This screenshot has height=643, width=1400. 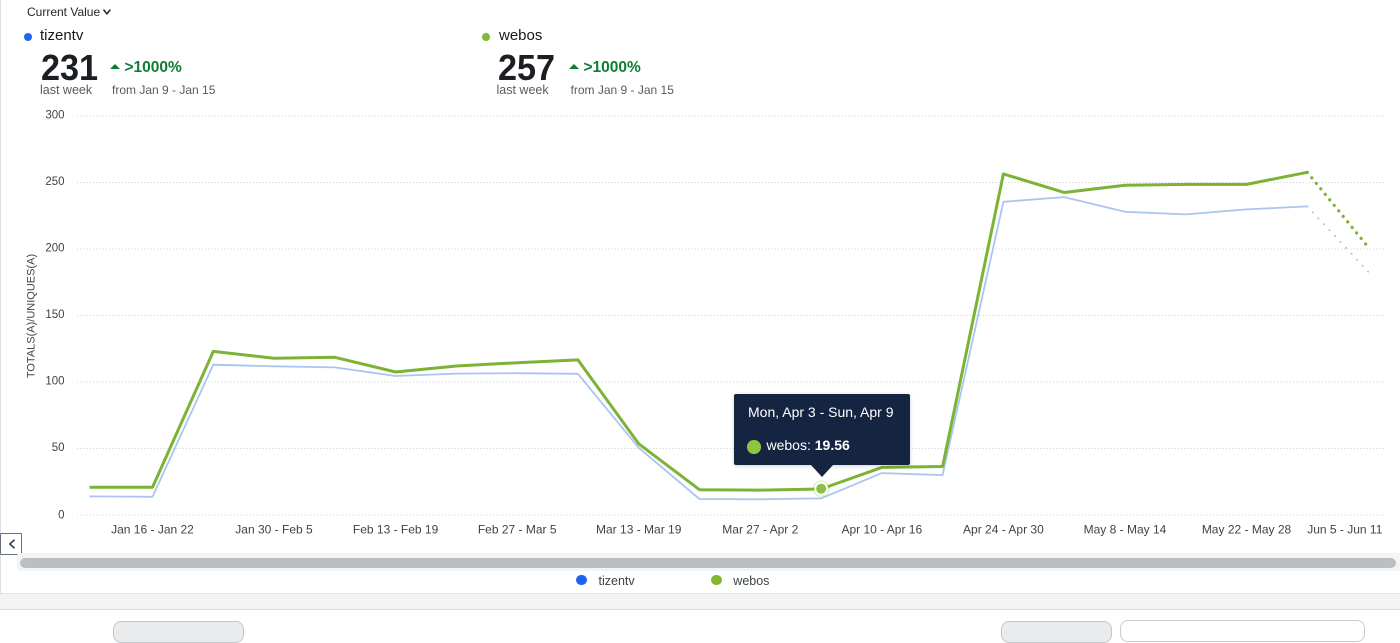 I want to click on svg-text: May 8 - May 14, so click(x=1125, y=530).